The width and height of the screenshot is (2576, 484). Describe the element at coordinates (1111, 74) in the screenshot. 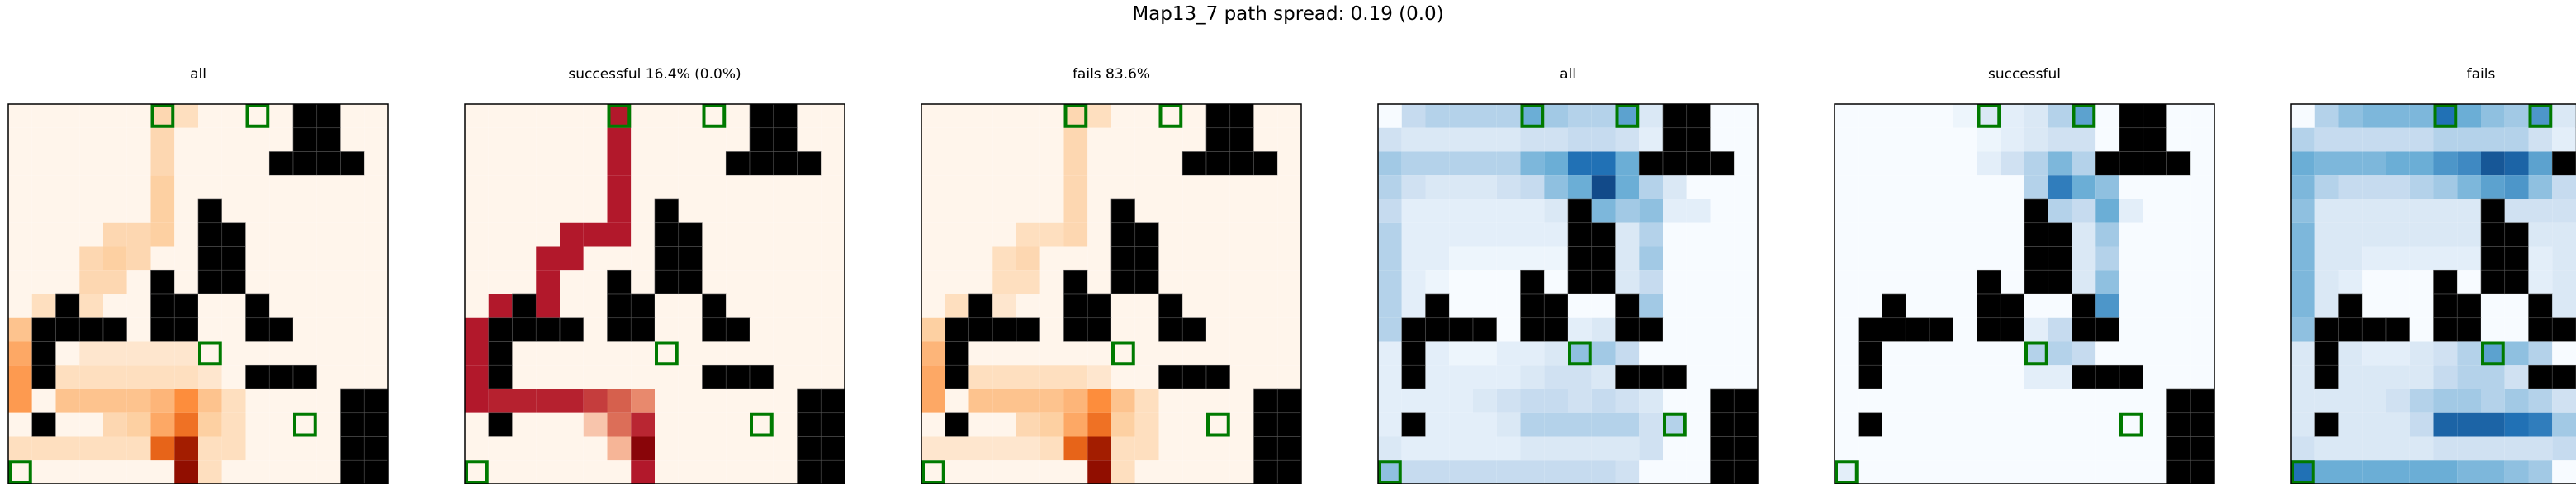

I see `panel-title: fails 83.6%` at that location.